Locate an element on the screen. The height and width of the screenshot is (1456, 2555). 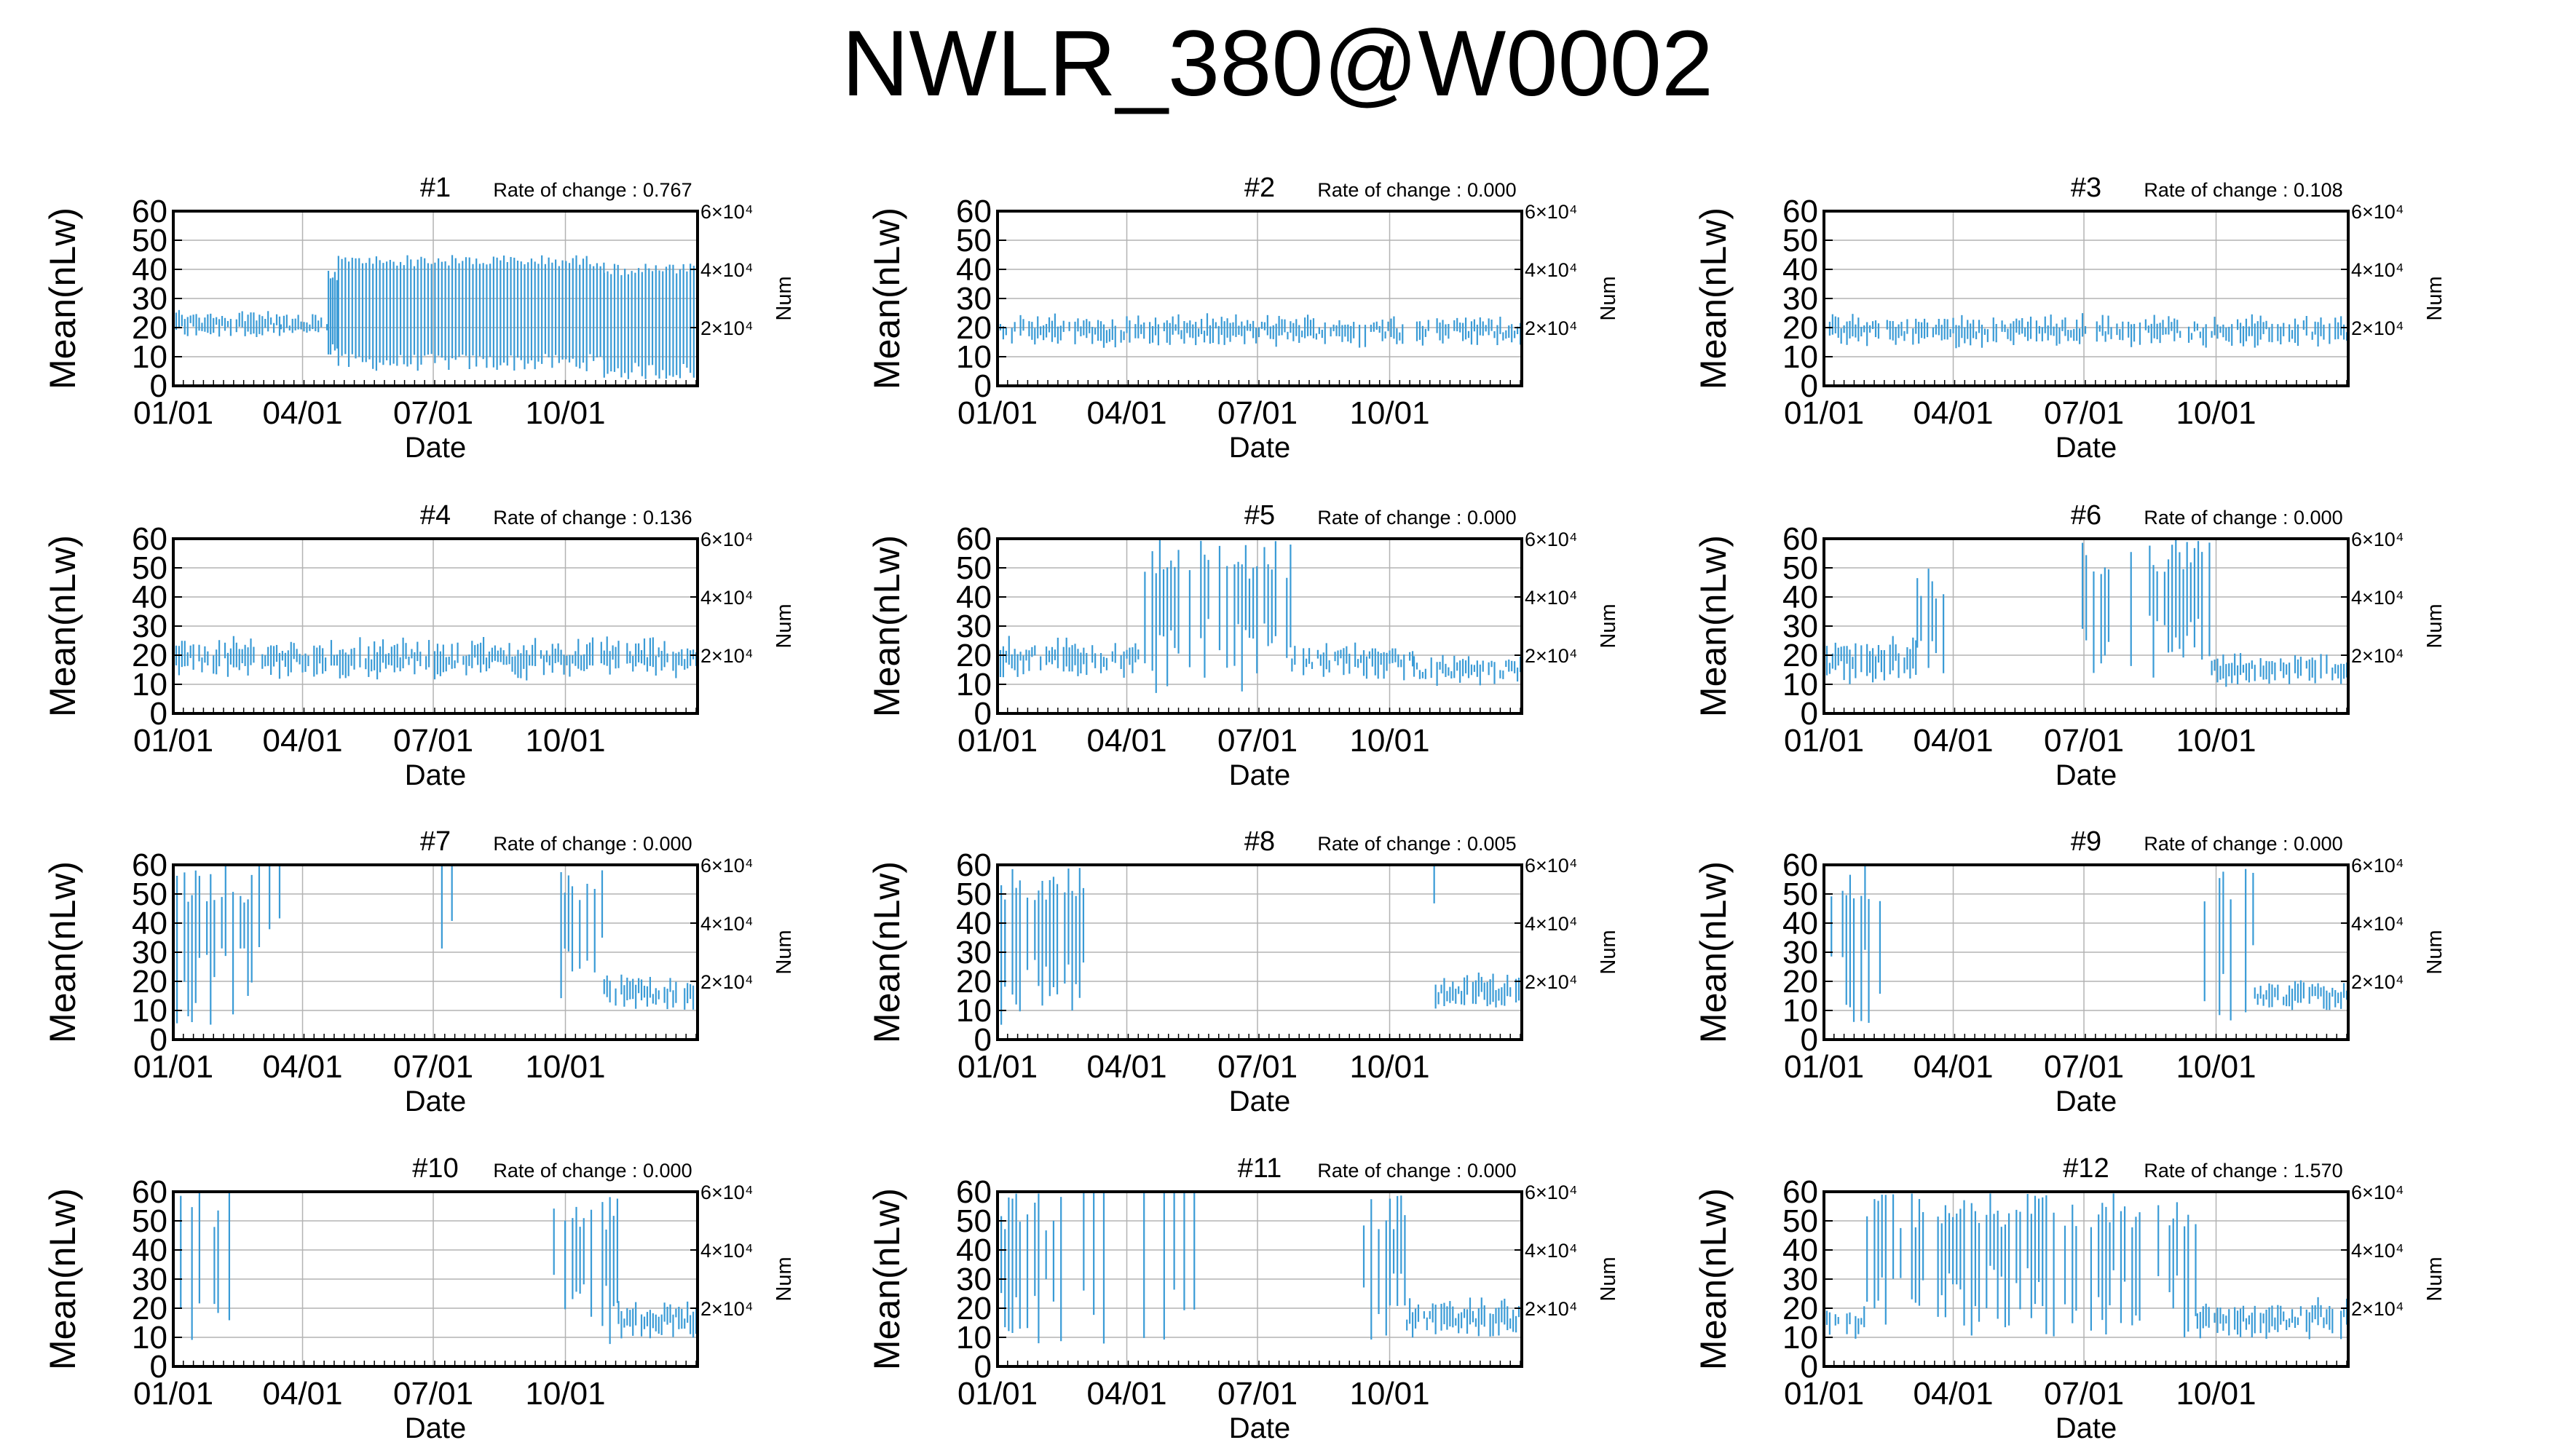
page-title: NWLR_380@W0002 is located at coordinates (1277, 64).